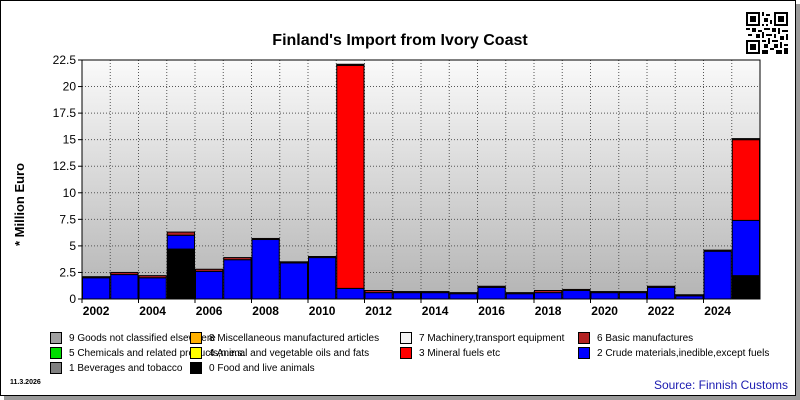 Image resolution: width=800 pixels, height=400 pixels. I want to click on legend-label: 5 Chemicals and related products,n.e.s., so click(157, 353).